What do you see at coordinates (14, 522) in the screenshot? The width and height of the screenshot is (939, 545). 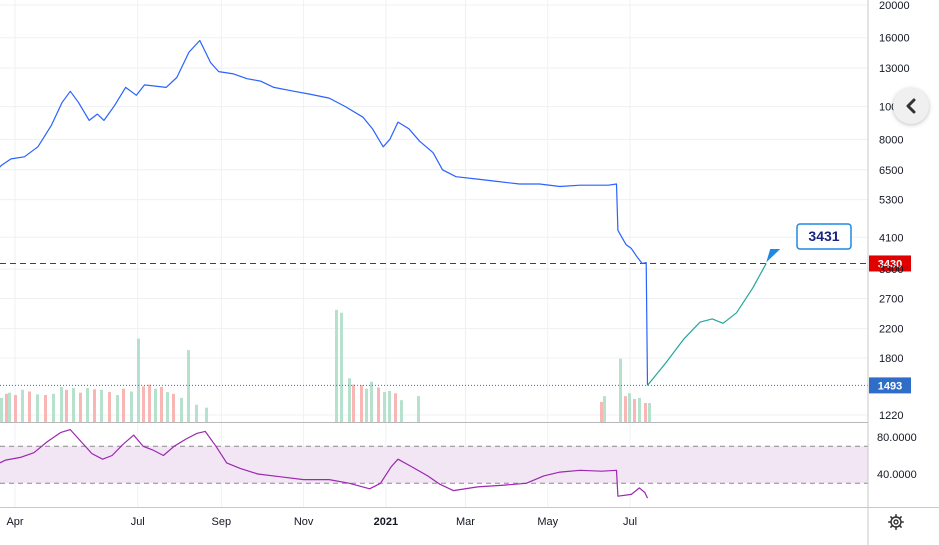 I see `x-tick-label: Apr` at bounding box center [14, 522].